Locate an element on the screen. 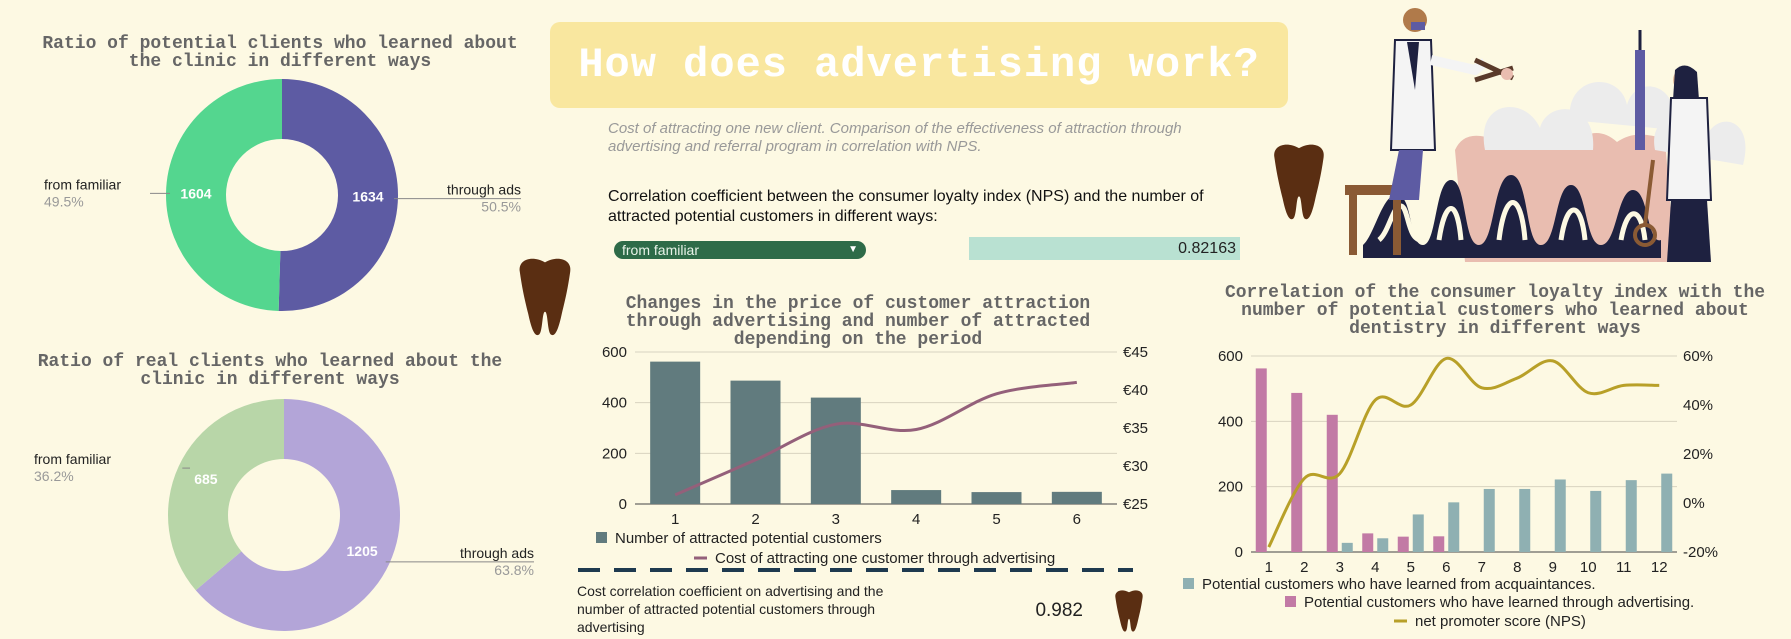 Image resolution: width=1791 pixels, height=639 pixels. legend-label: Number of attracted potential customers is located at coordinates (748, 538).